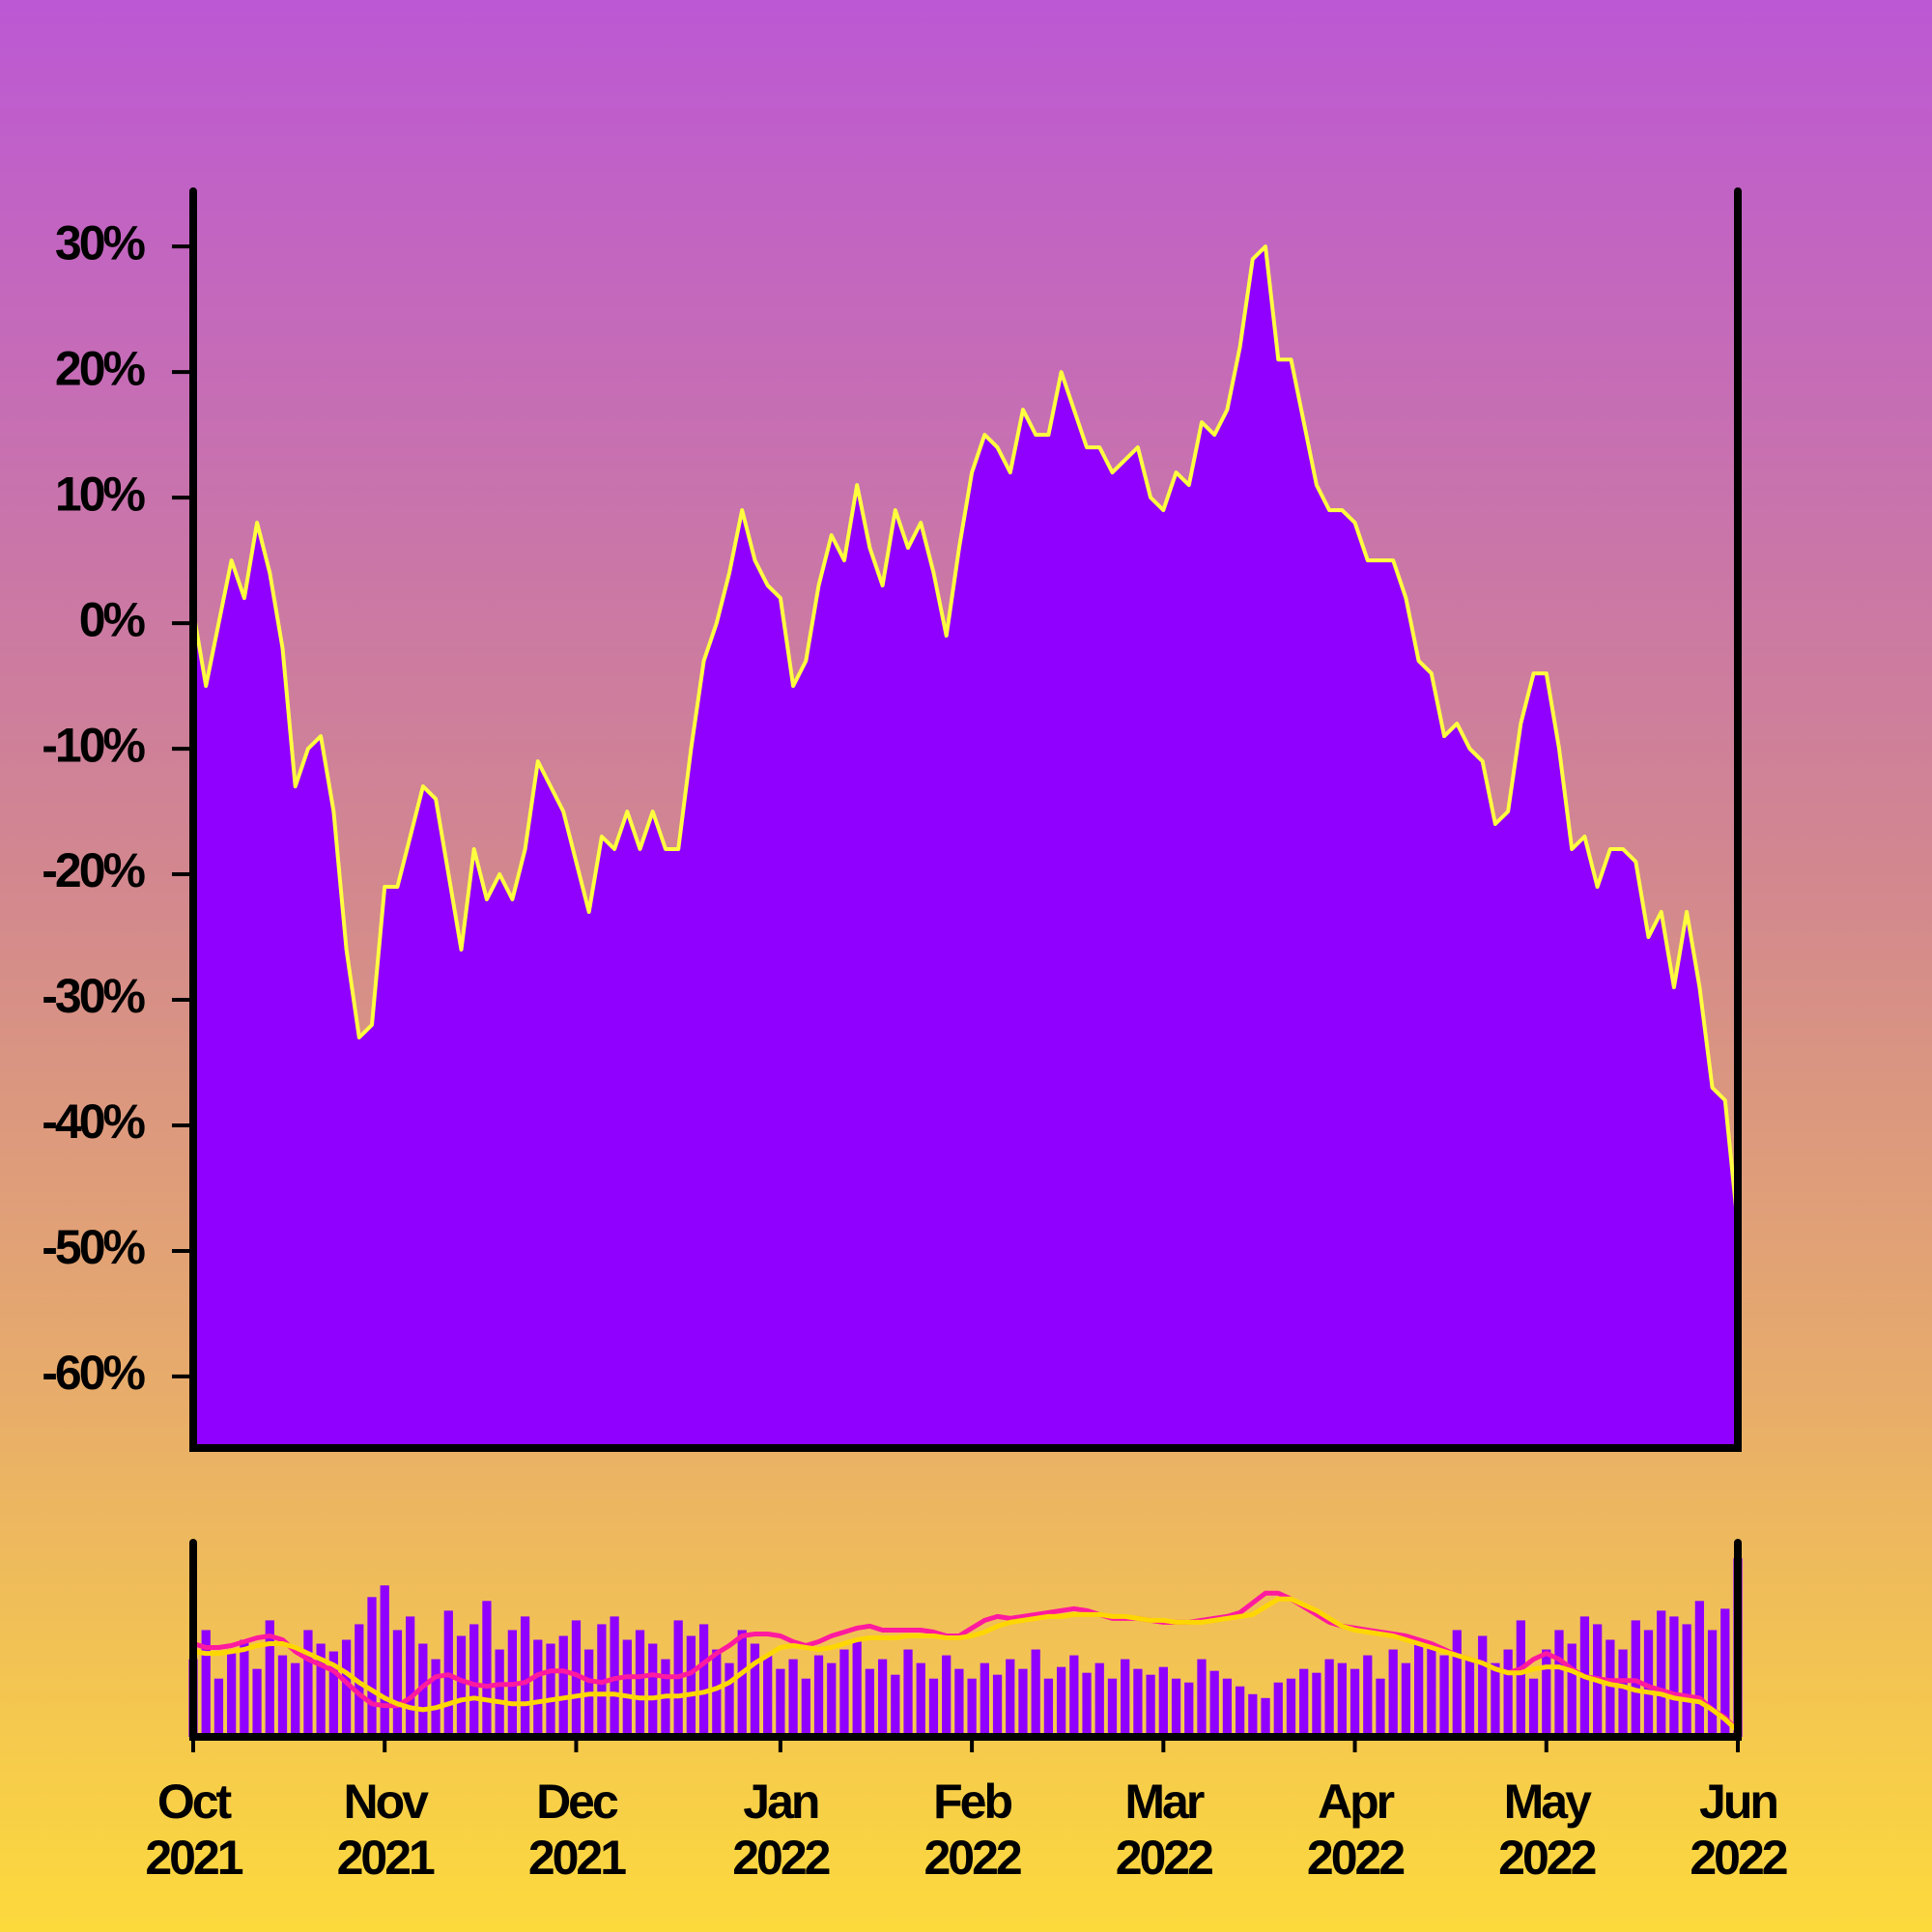  Describe the element at coordinates (972, 1830) in the screenshot. I see `x-tick-label: Feb 2022` at that location.